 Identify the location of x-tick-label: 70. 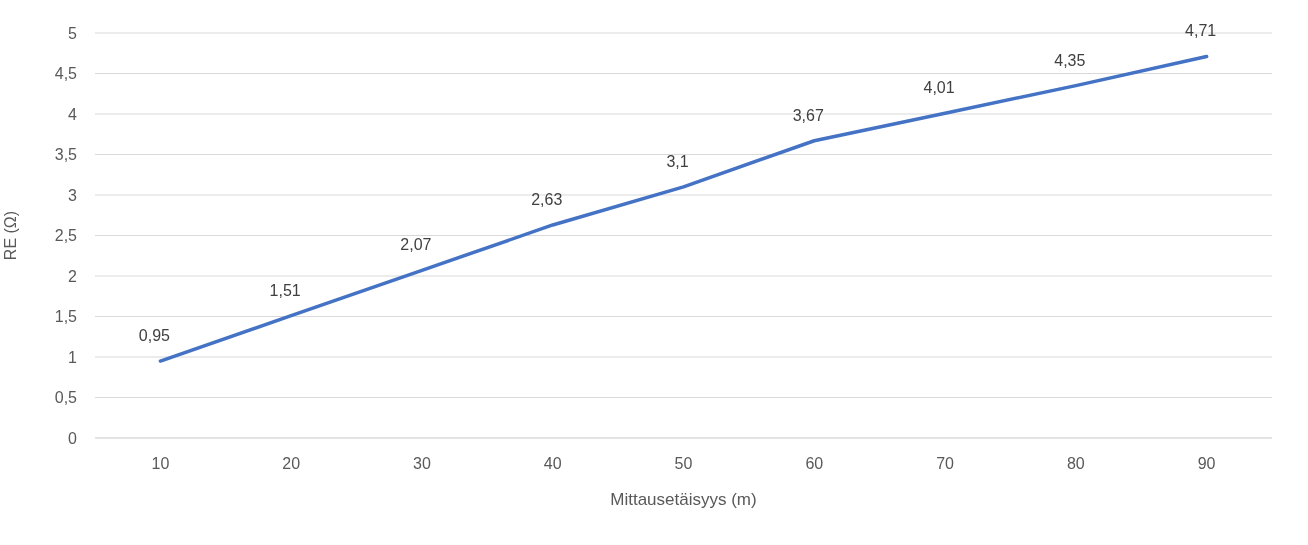
(945, 464).